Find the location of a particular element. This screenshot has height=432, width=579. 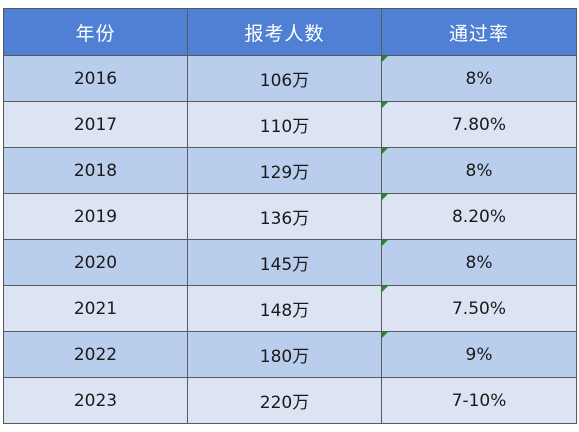

table-row: 2017 110万 7.80% is located at coordinates (290, 124).